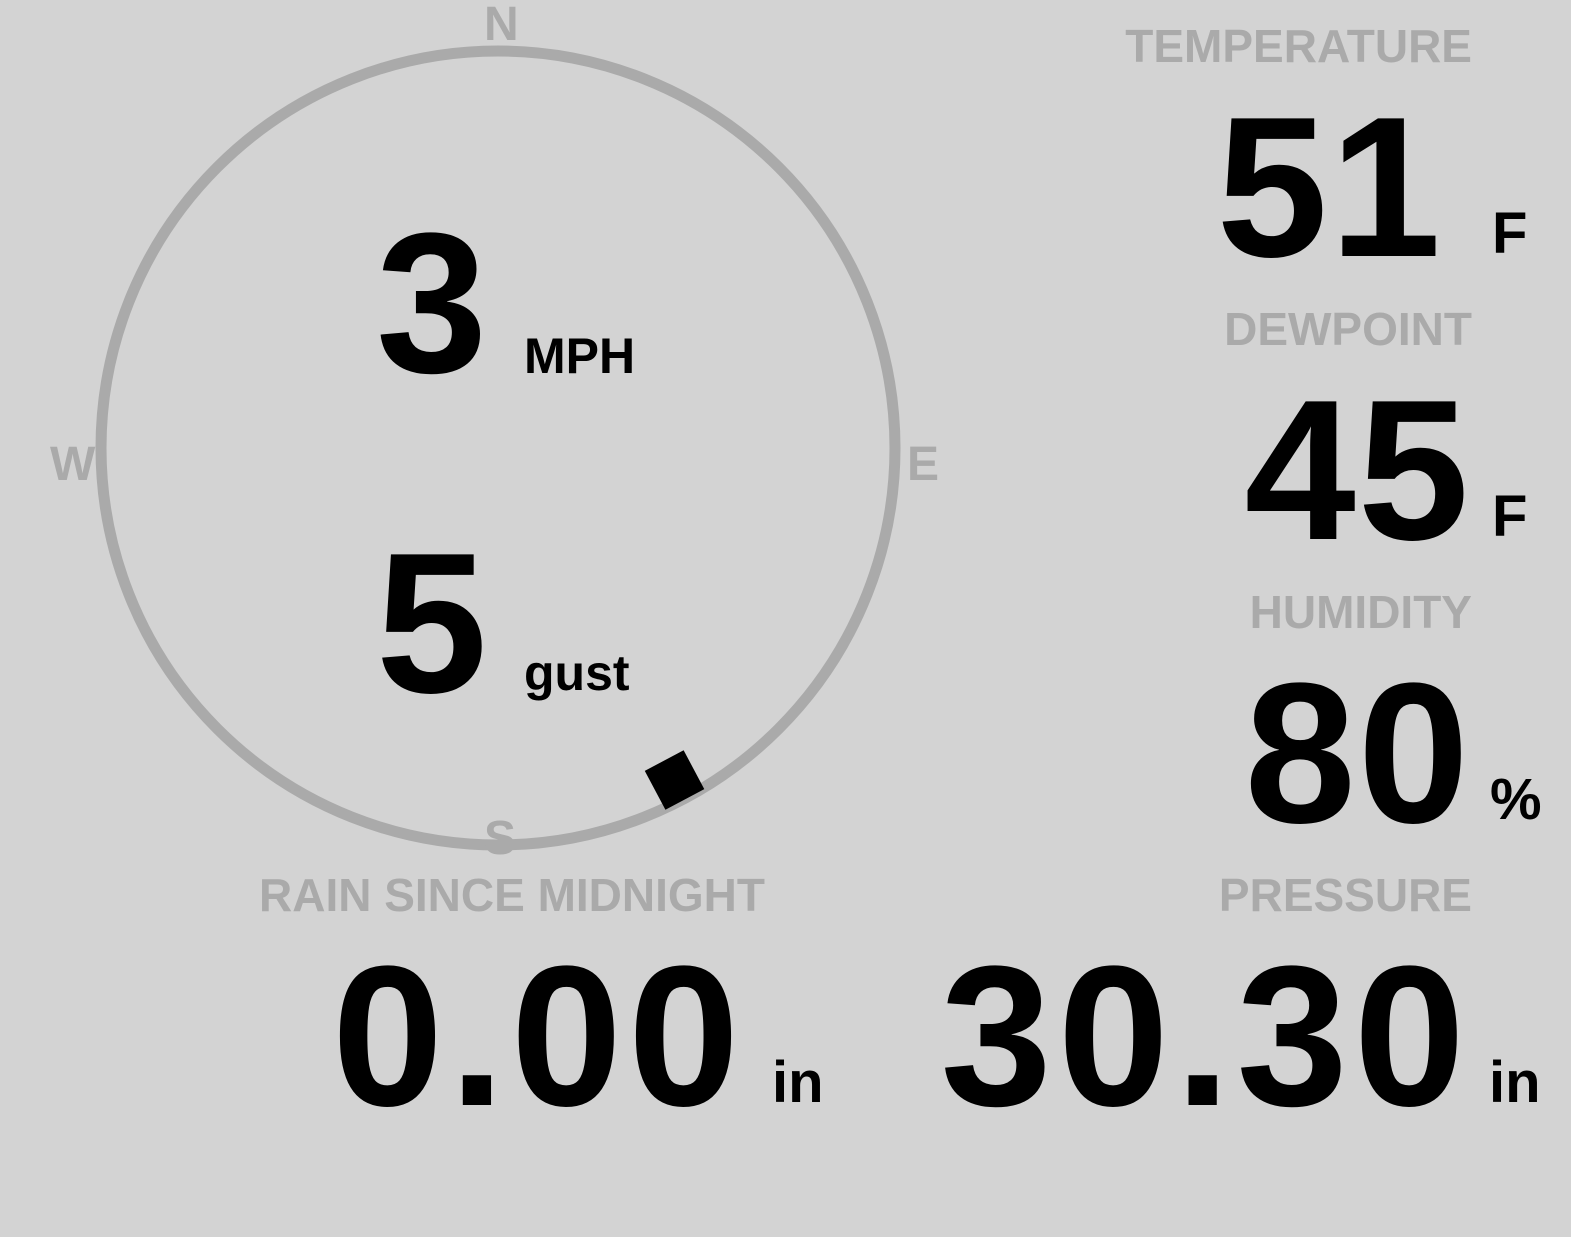 This screenshot has height=1237, width=1571. I want to click on compass-north-label: N, so click(501, 25).